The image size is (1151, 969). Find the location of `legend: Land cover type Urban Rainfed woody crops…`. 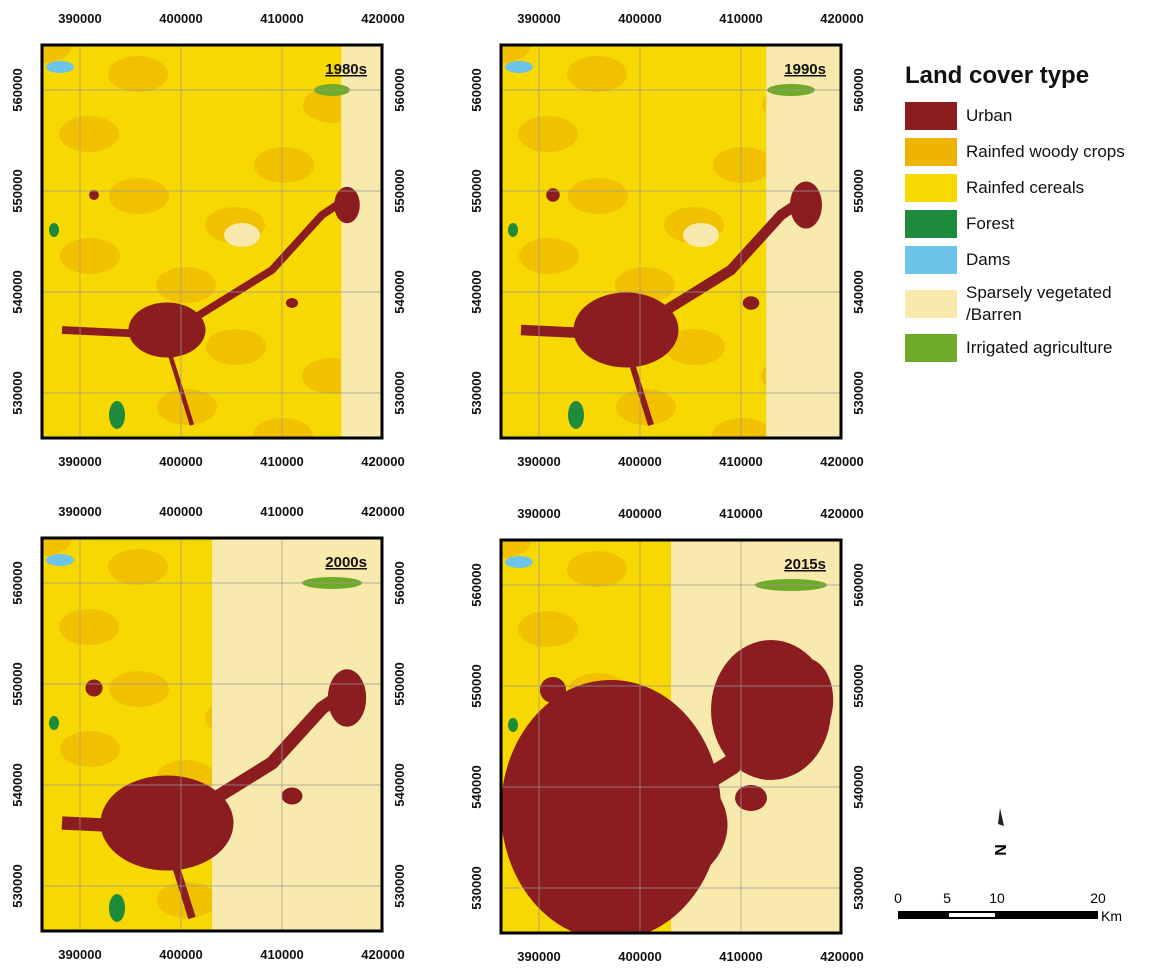

legend: Land cover type Urban Rainfed woody crops… is located at coordinates (1025, 216).